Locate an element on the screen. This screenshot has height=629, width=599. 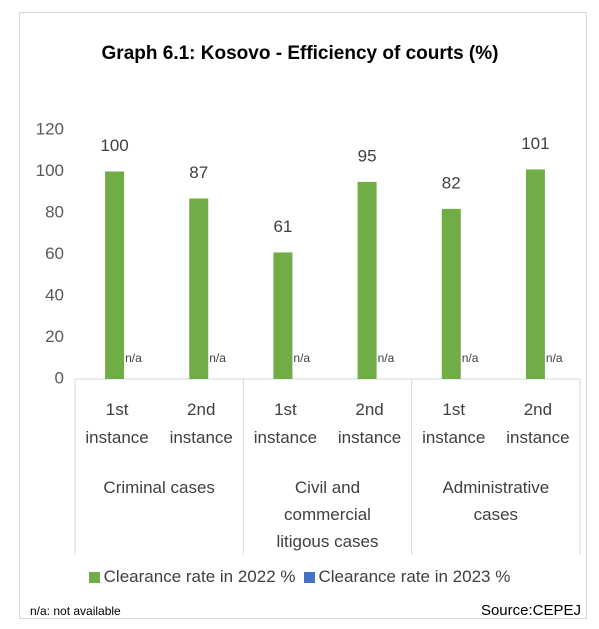
legend-item: Clearance rate in 2022 % is located at coordinates (192, 577).